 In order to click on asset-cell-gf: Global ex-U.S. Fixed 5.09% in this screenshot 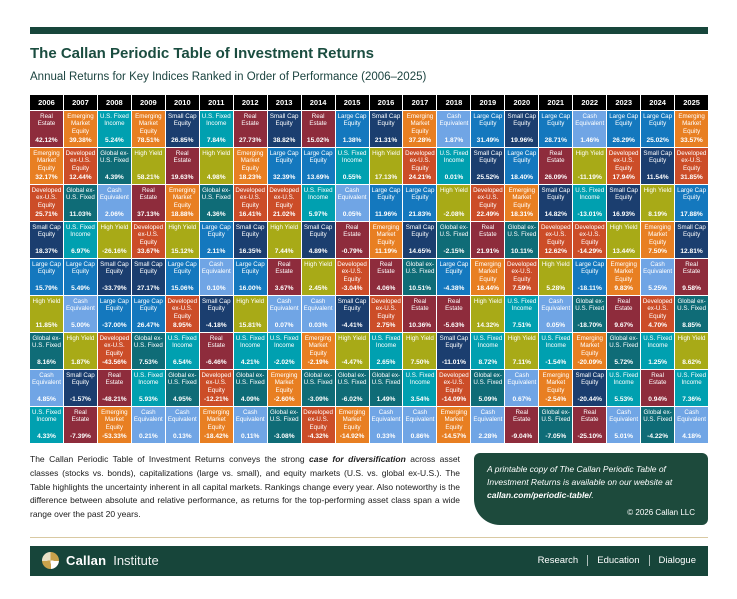, I will do `click(488, 388)`.